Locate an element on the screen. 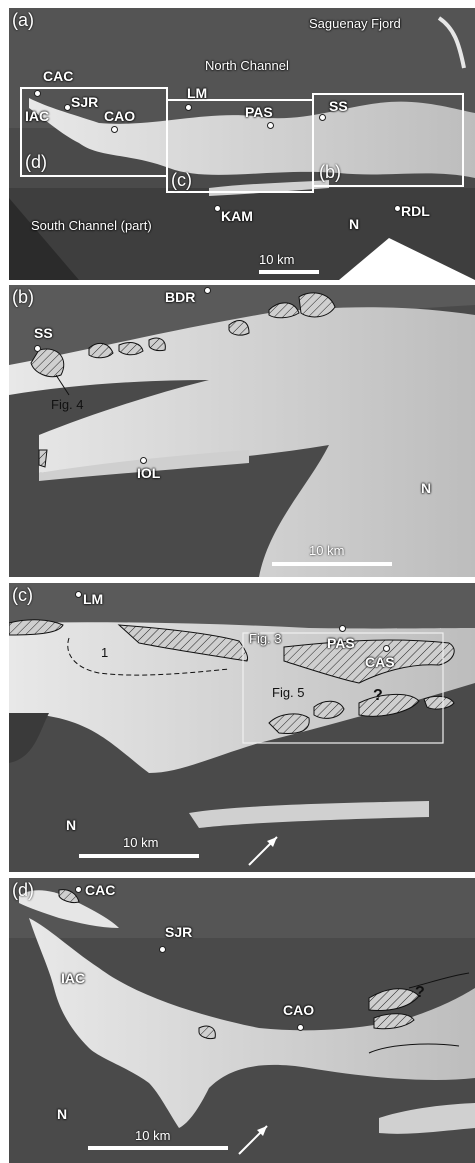 This screenshot has width=475, height=1163. box-c-label: (c) is located at coordinates (181, 180).